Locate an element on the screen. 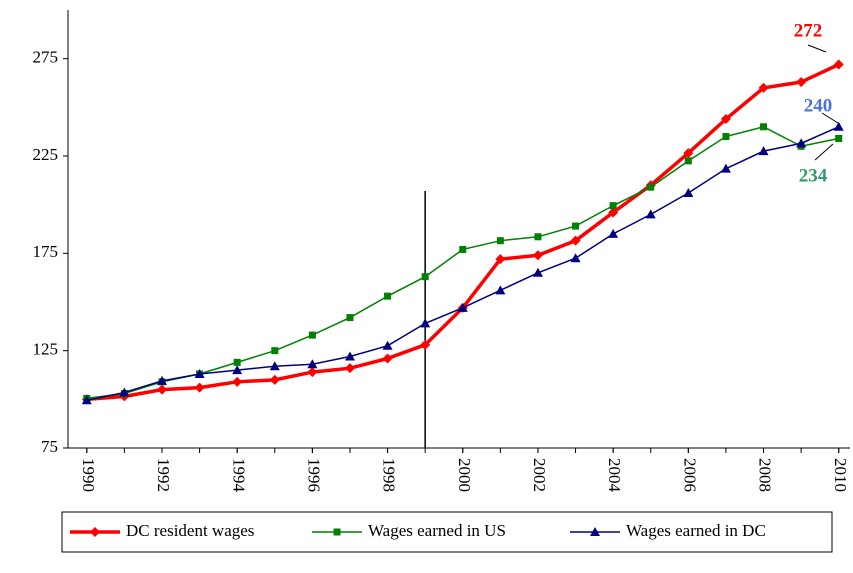 Image resolution: width=853 pixels, height=573 pixels. x-tick-label: 2008 is located at coordinates (765, 475).